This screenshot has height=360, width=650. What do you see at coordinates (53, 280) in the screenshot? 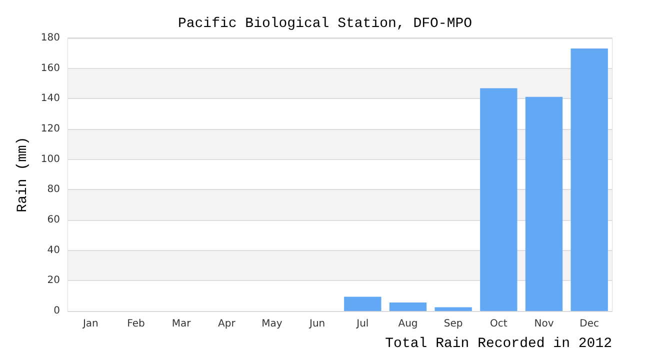
I see `y-tick-label: 20` at bounding box center [53, 280].